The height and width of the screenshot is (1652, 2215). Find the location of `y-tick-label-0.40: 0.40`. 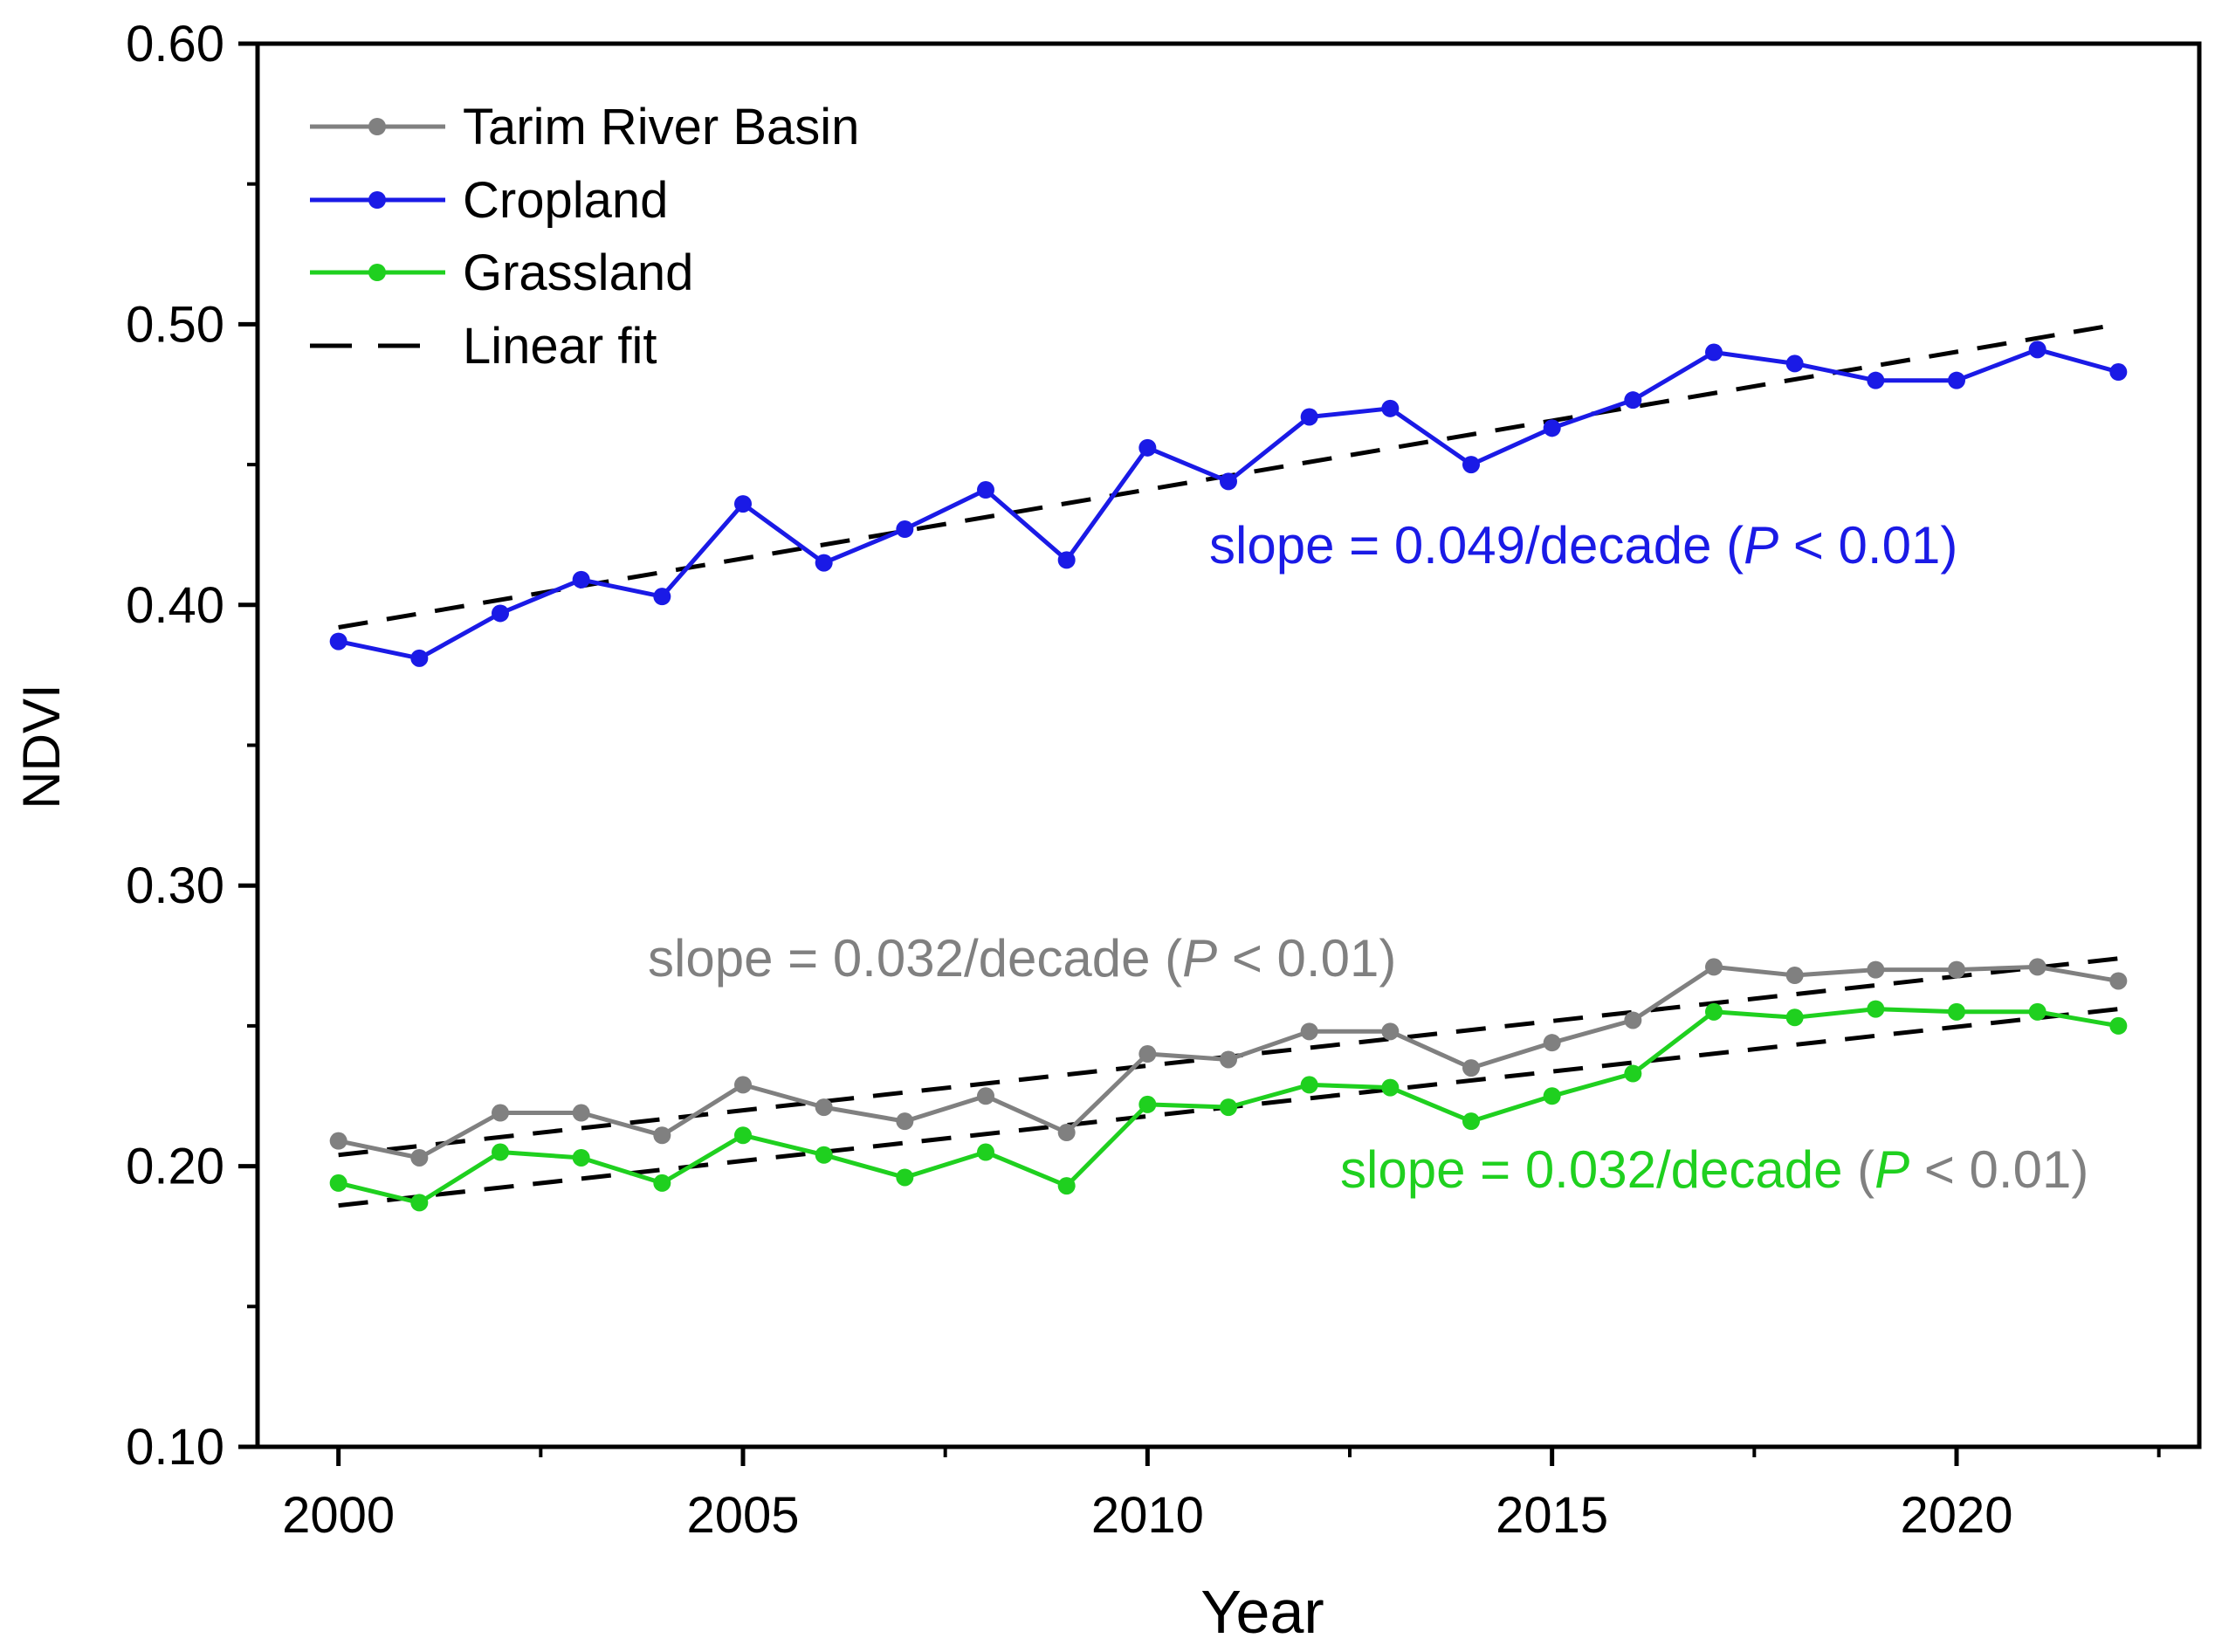

y-tick-label-0.40: 0.40 is located at coordinates (175, 605).